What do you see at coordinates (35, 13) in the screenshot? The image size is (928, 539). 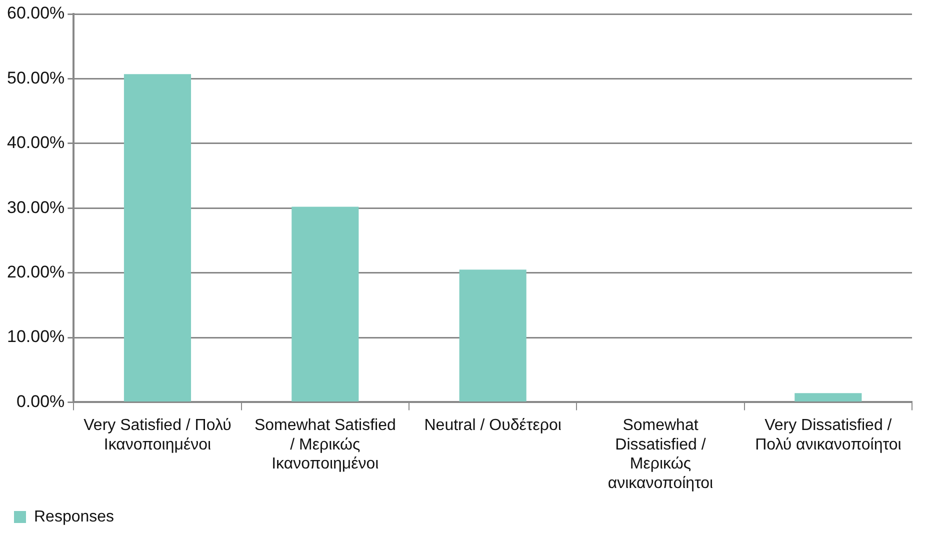 I see `y-tick-label: 60.00%` at bounding box center [35, 13].